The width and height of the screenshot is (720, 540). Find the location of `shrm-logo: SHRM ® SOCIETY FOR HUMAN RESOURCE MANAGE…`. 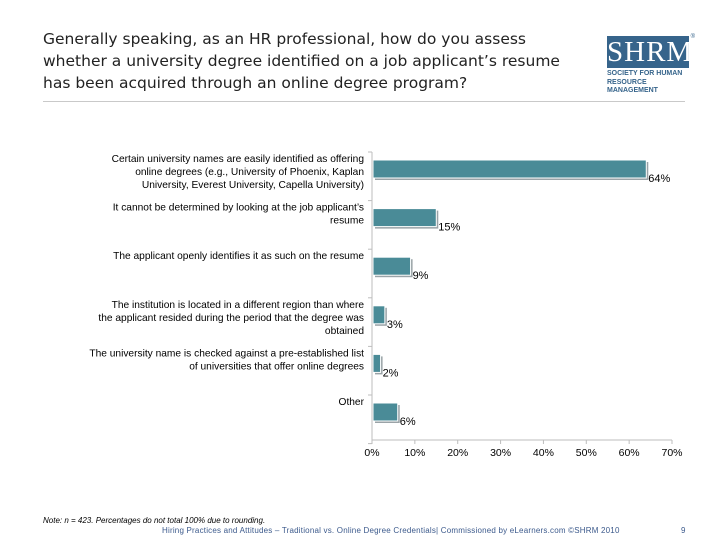

shrm-logo: SHRM ® SOCIETY FOR HUMAN RESOURCE MANAGE… is located at coordinates (651, 64).